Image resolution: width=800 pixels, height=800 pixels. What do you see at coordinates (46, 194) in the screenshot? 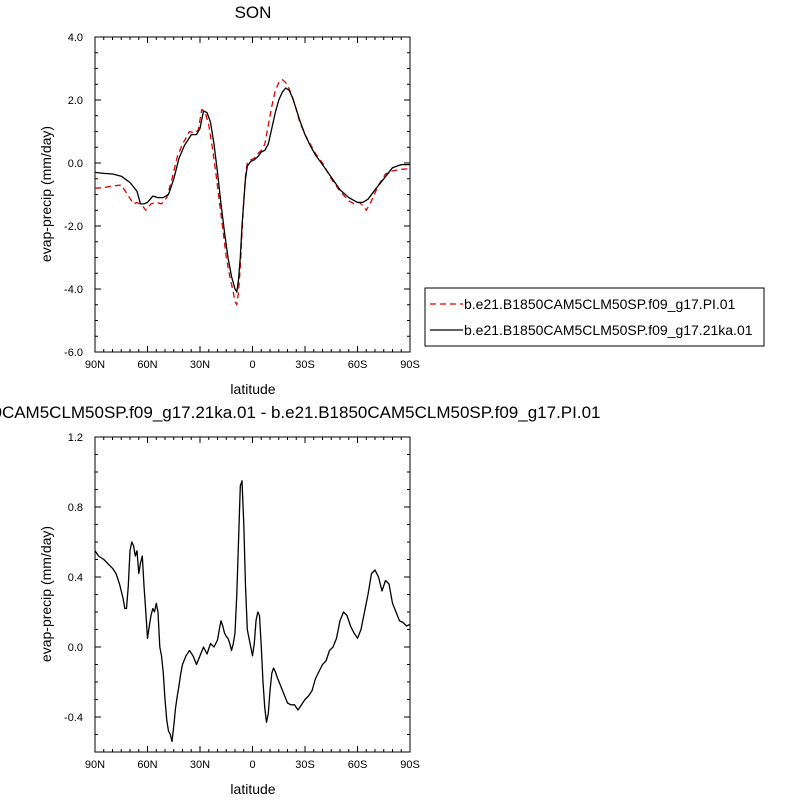
I see `top-y-axis-label: evap-precip (mm/day)` at bounding box center [46, 194].